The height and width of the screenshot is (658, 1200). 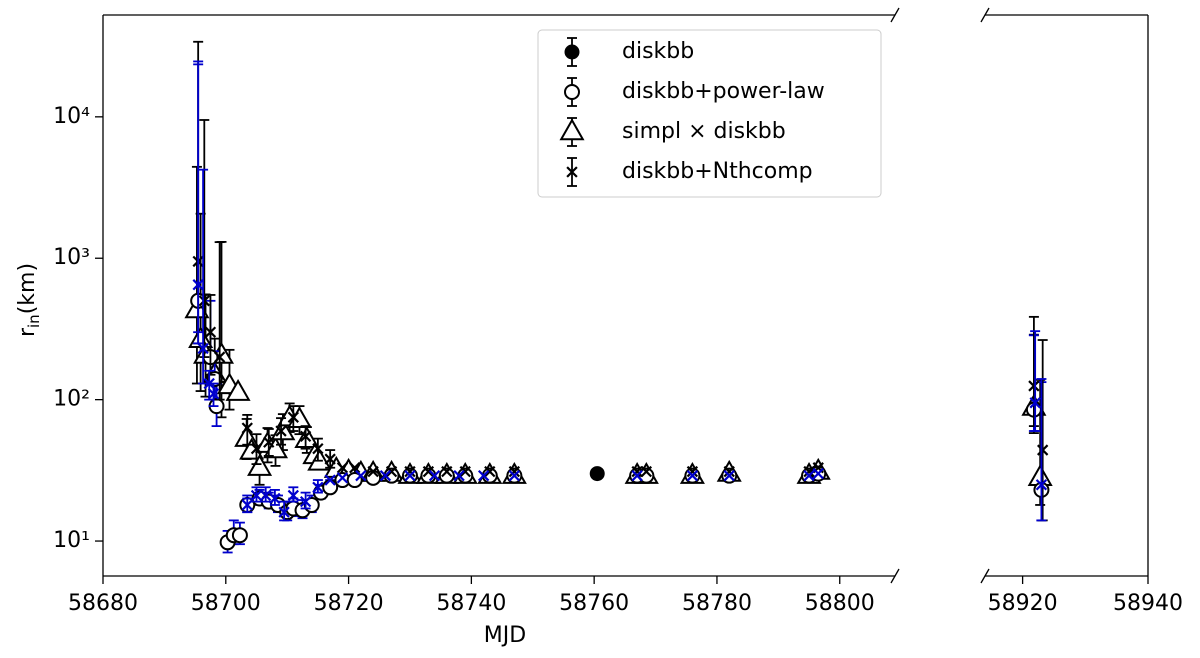 What do you see at coordinates (71, 116) in the screenshot?
I see `y-tick-label: 10⁴` at bounding box center [71, 116].